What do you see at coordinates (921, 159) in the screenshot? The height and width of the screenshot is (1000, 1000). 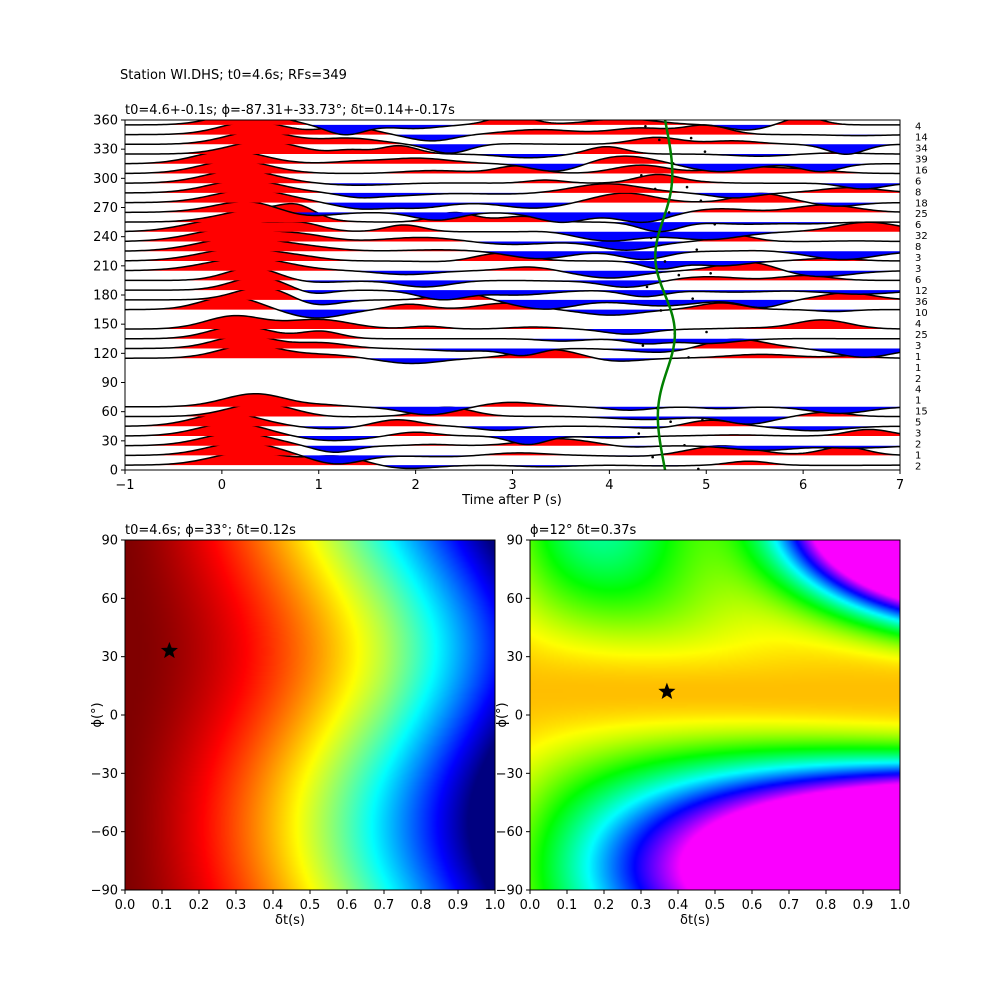 I see `bin-count: 39` at bounding box center [921, 159].